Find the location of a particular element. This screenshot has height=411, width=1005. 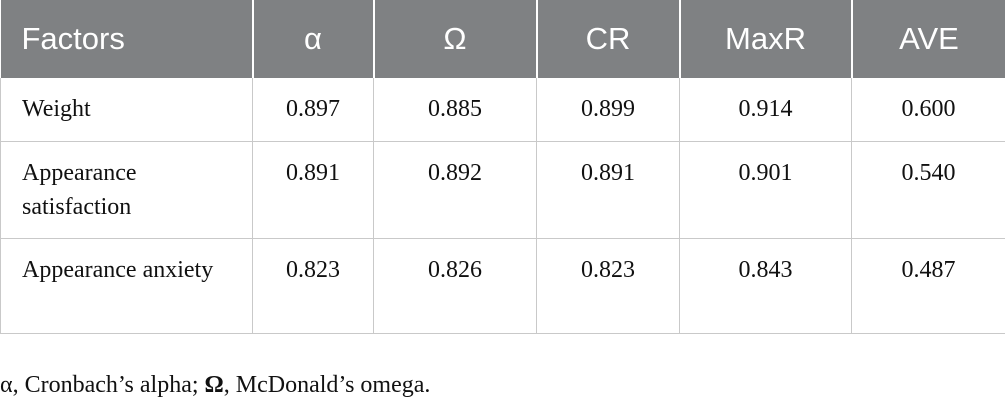

cell-cr: 0.899 is located at coordinates (608, 110).